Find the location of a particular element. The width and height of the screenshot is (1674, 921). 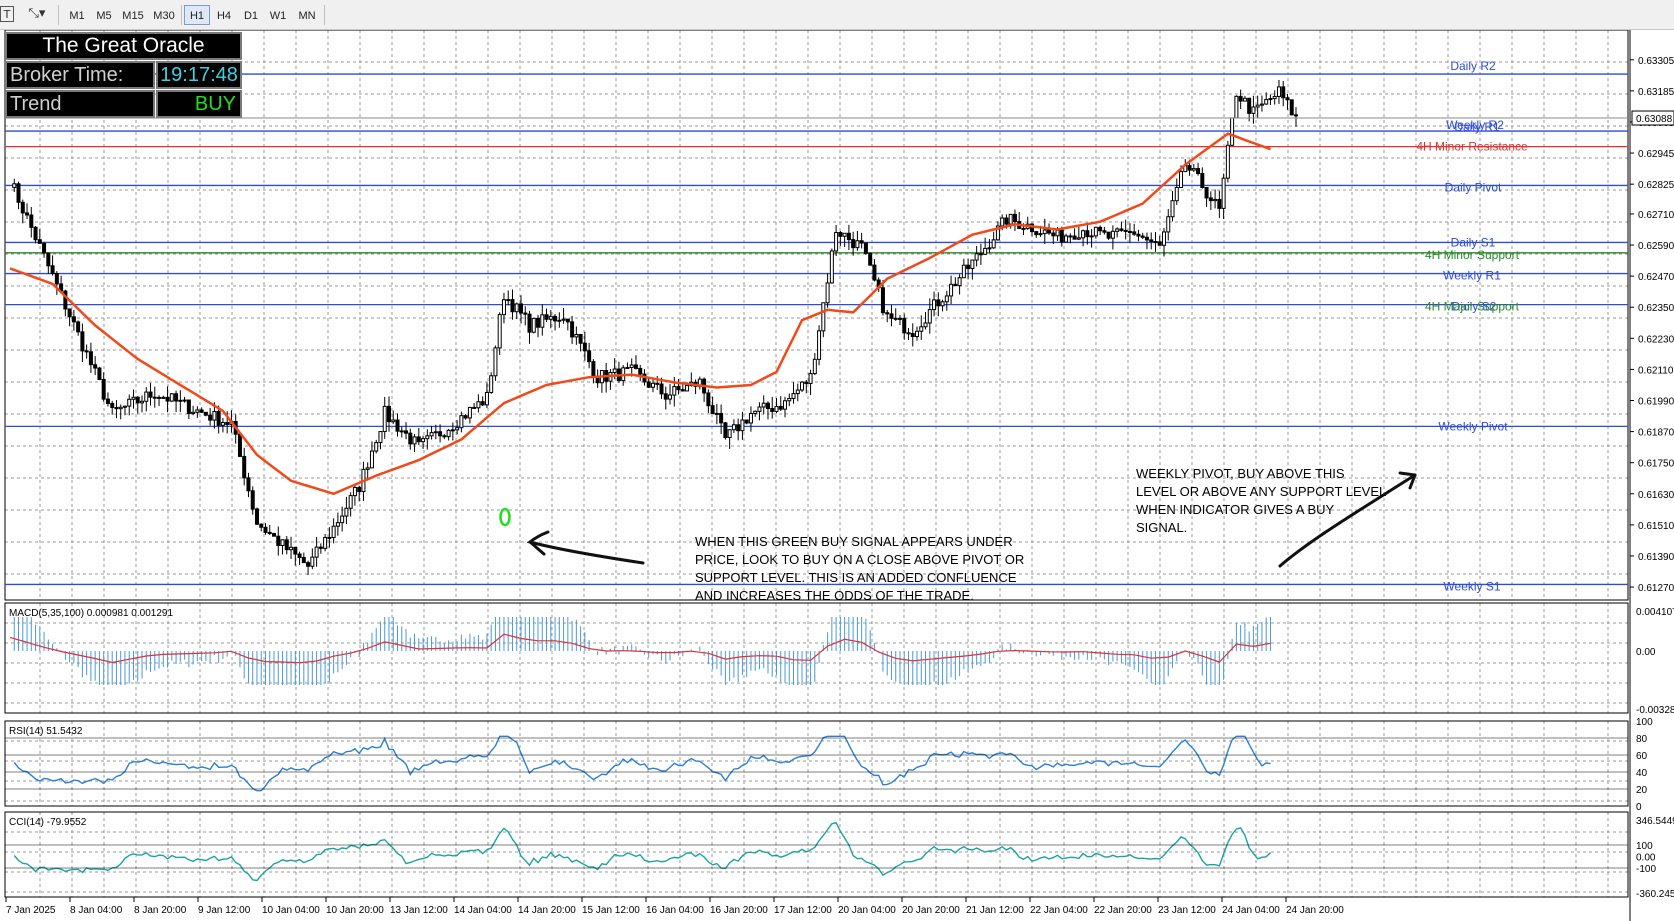

text-tool-icon: T is located at coordinates (7, 14).